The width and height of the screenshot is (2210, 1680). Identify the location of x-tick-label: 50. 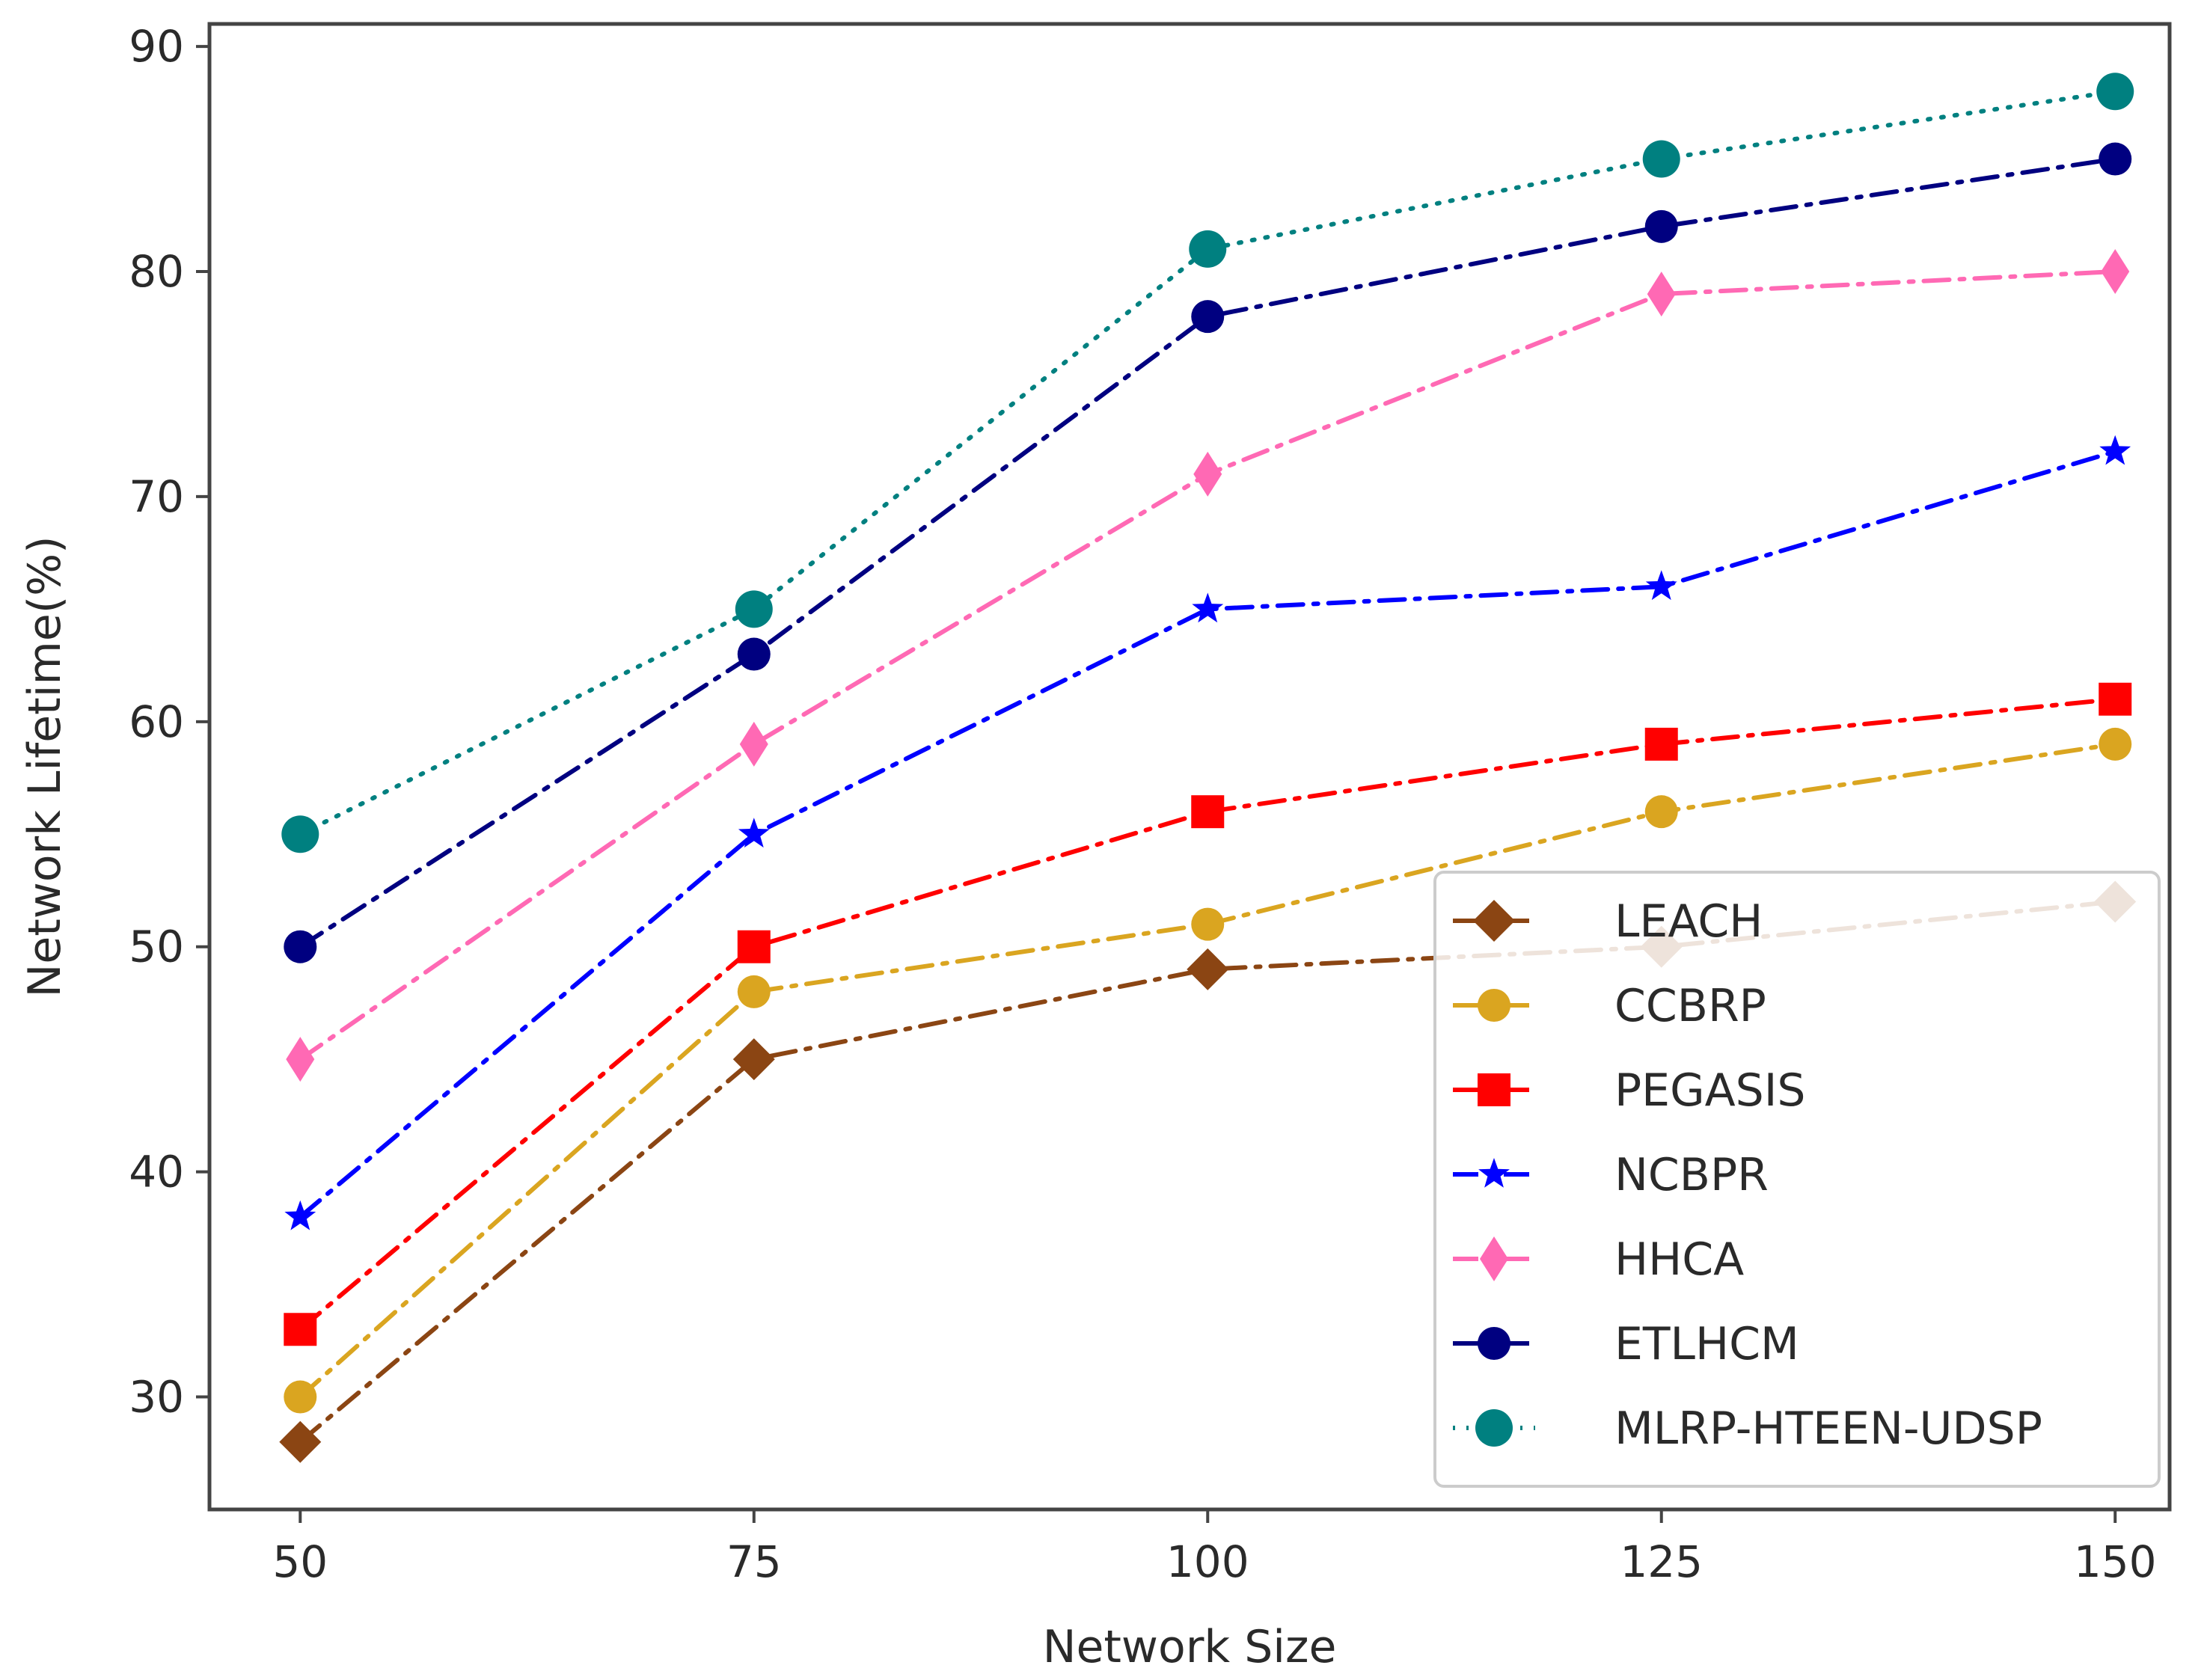
(300, 1561).